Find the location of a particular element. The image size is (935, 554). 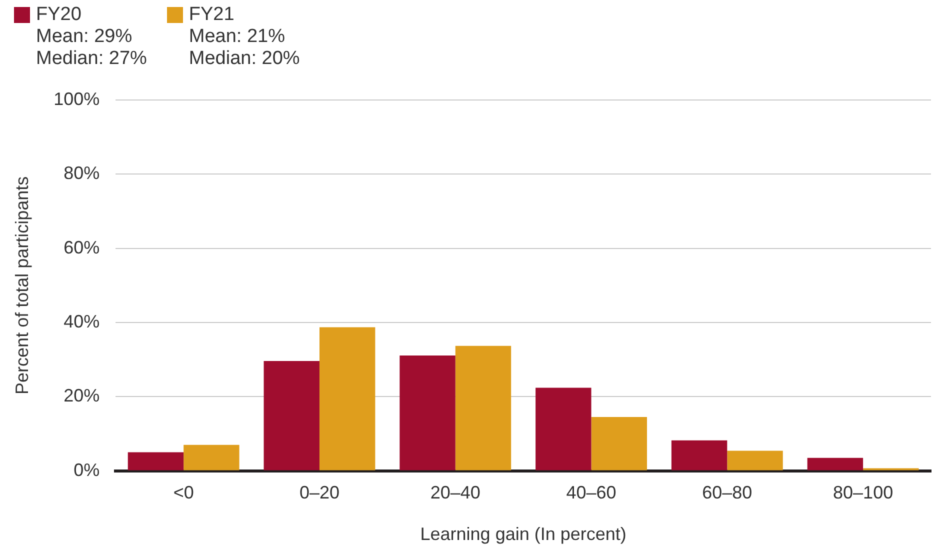

x-axis-title: Learning gain (In percent) is located at coordinates (523, 534).